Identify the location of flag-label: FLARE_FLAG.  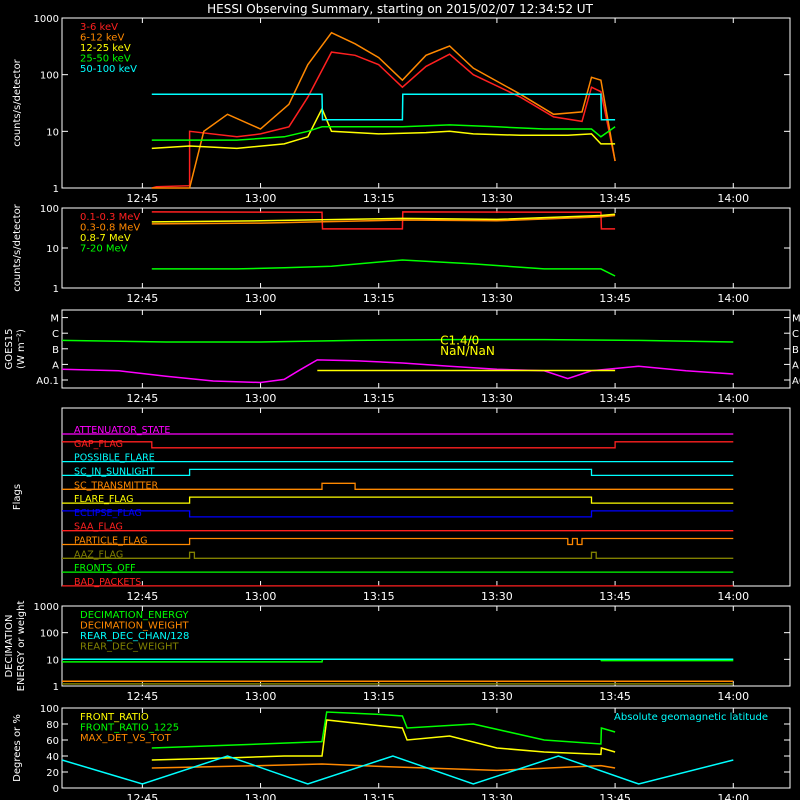
(104, 499).